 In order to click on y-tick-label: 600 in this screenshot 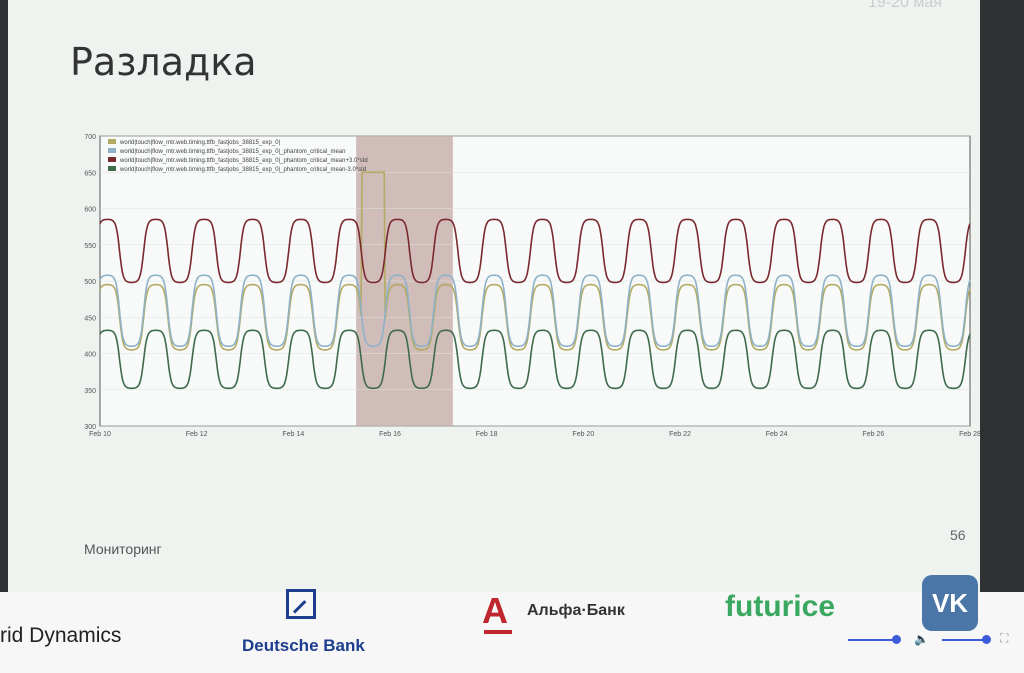, I will do `click(90, 210)`.